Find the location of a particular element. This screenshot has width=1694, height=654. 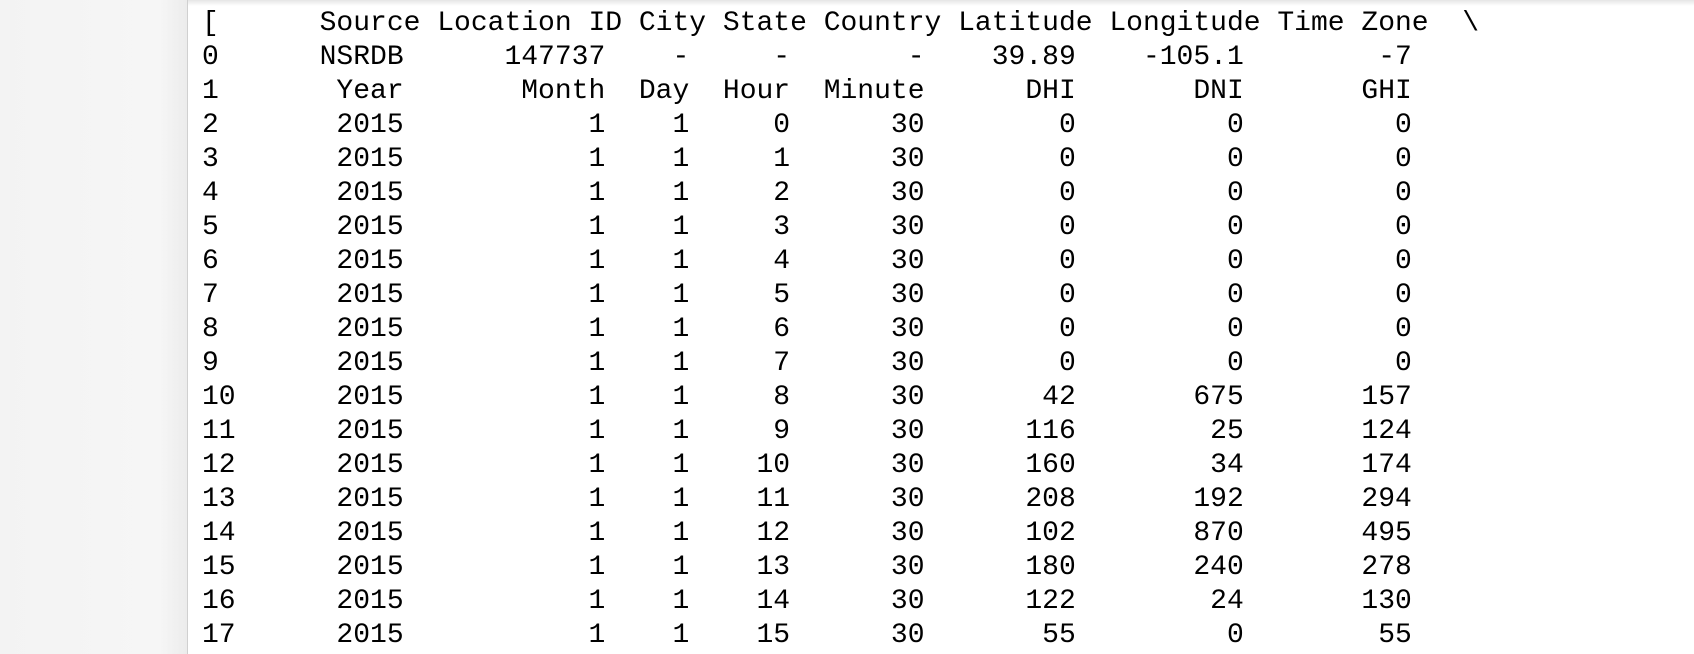

output-line: 3 2015 1 1 1 30 0 0 0 is located at coordinates (807, 159).